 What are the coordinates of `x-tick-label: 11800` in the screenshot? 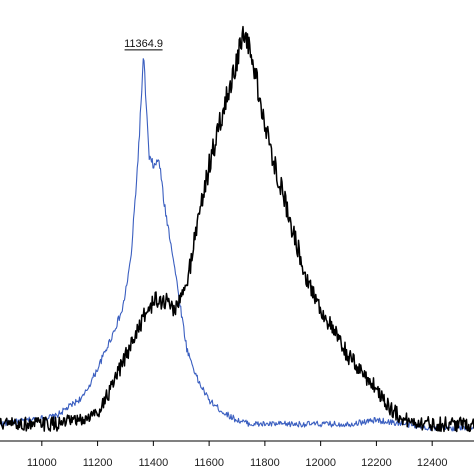 It's located at (265, 463).